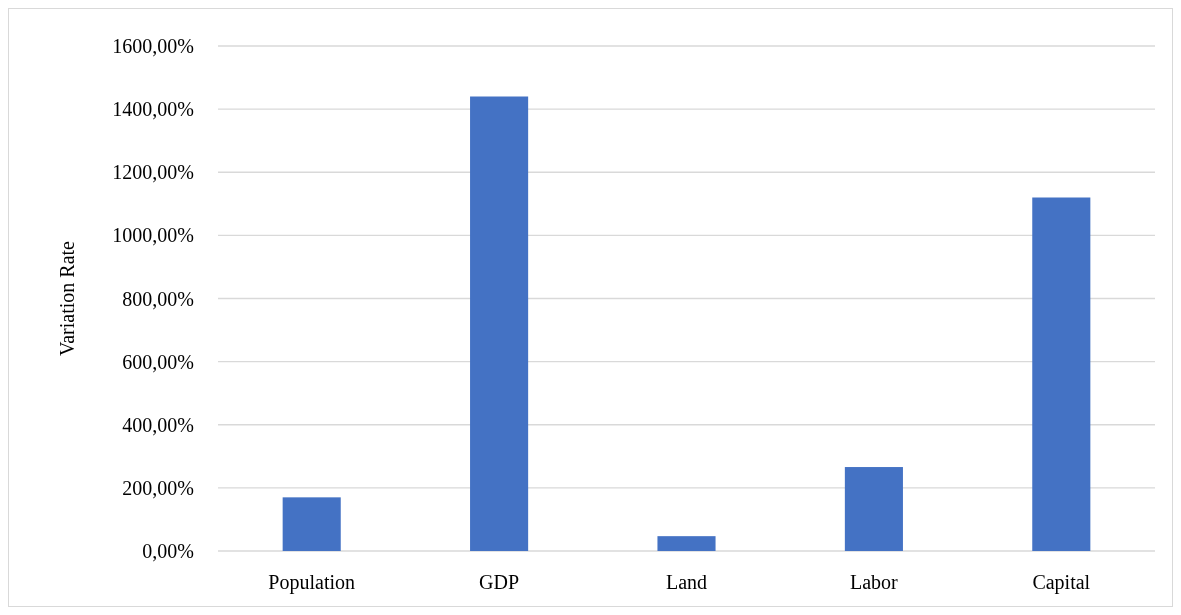  Describe the element at coordinates (67, 298) in the screenshot. I see `y-axis-title: Variation Rate` at that location.